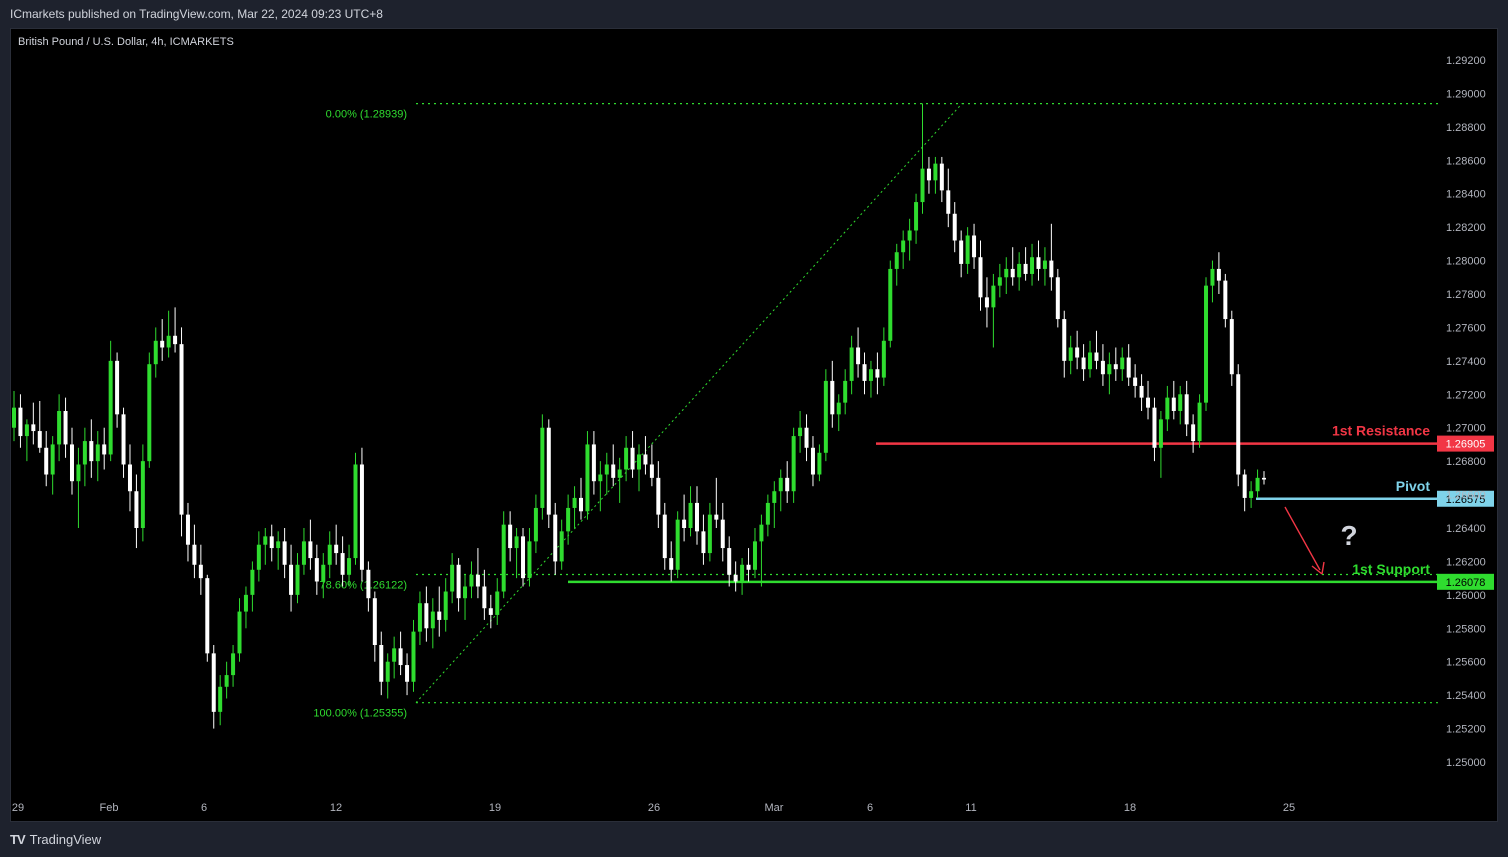  What do you see at coordinates (754, 839) in the screenshot?
I see `footer-bar: TV TradingView` at bounding box center [754, 839].